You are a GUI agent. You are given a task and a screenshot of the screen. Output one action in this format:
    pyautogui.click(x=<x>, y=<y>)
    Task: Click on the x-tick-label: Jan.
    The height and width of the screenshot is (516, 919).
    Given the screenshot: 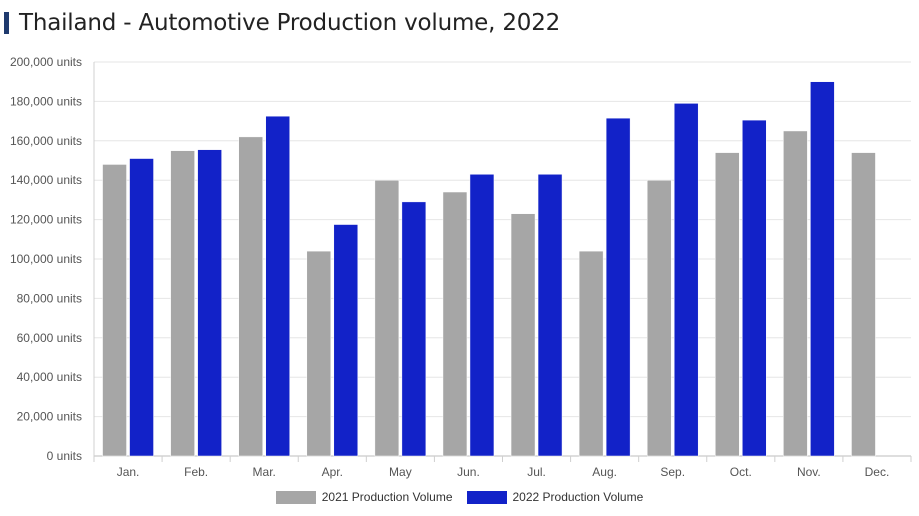 What is the action you would take?
    pyautogui.click(x=128, y=472)
    